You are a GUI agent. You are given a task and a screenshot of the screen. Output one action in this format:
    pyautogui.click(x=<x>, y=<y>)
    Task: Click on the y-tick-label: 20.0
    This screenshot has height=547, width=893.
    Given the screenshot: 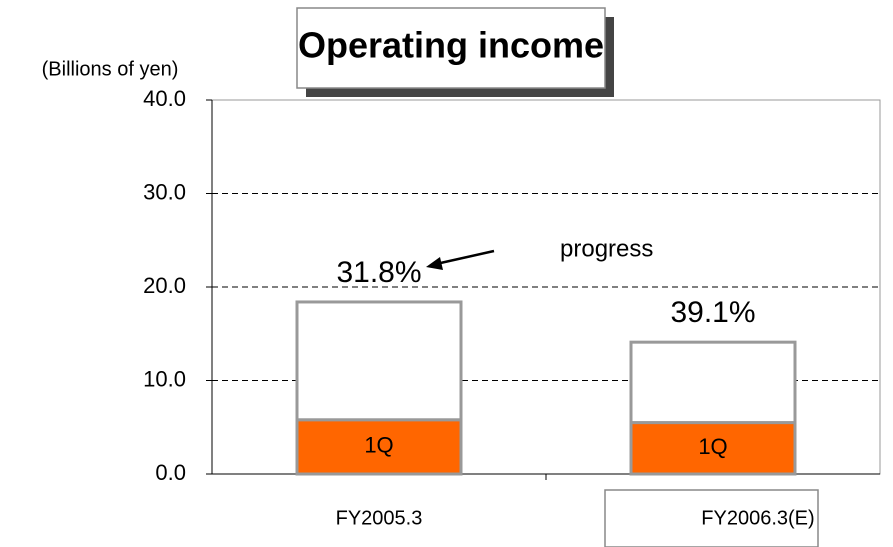 What is the action you would take?
    pyautogui.click(x=164, y=285)
    